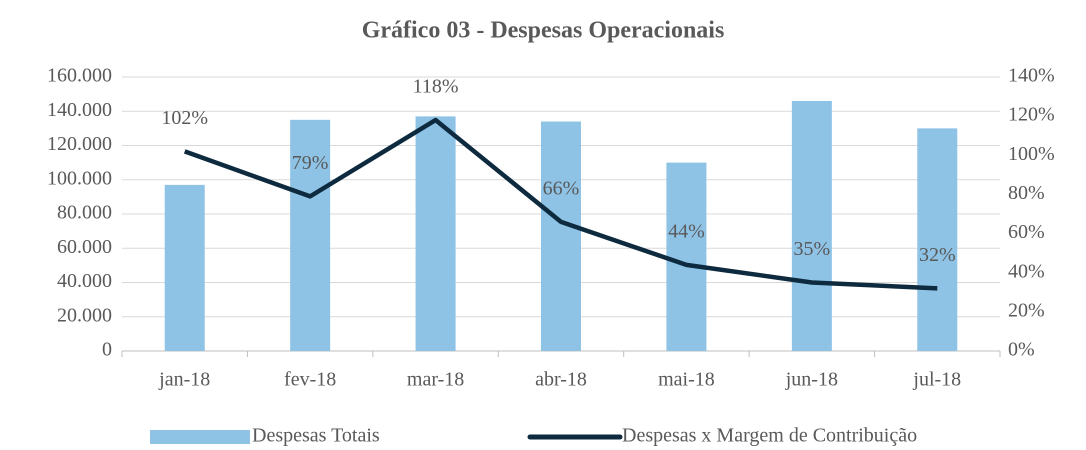 The width and height of the screenshot is (1086, 450). I want to click on y-tick-label: 40.000, so click(84, 281).